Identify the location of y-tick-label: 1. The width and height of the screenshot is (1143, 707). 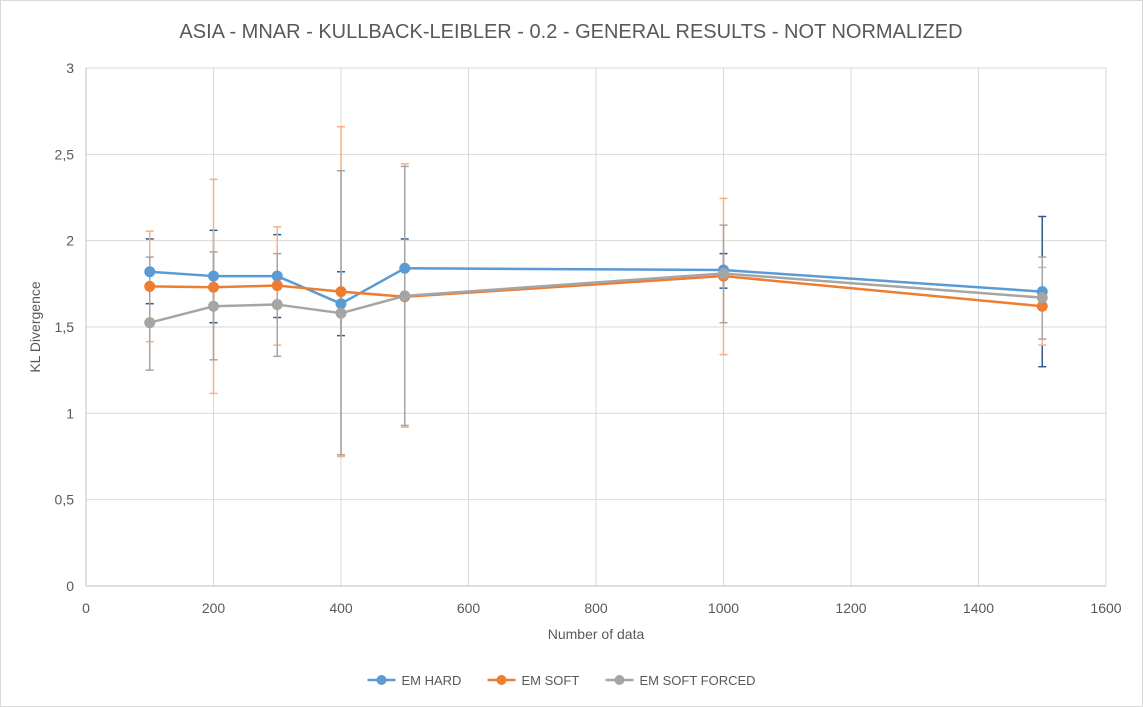
(70, 413).